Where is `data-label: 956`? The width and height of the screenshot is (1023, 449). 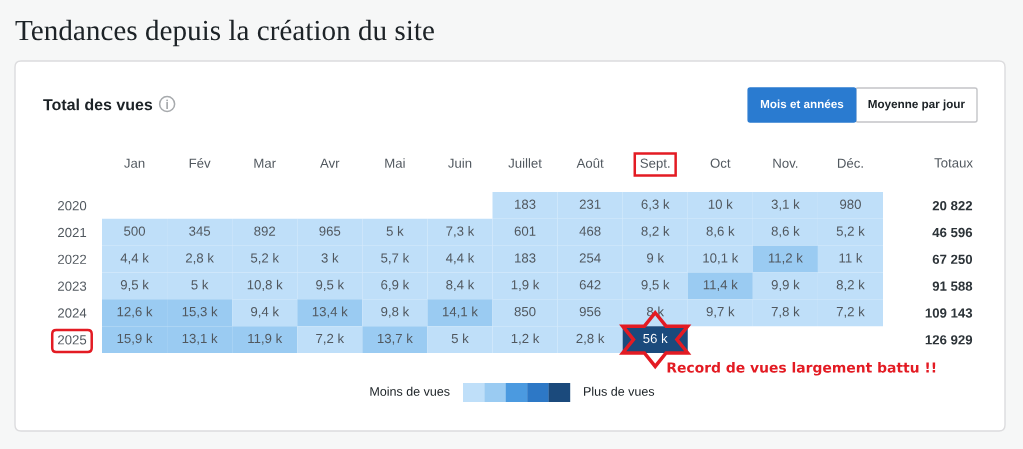 data-label: 956 is located at coordinates (590, 311).